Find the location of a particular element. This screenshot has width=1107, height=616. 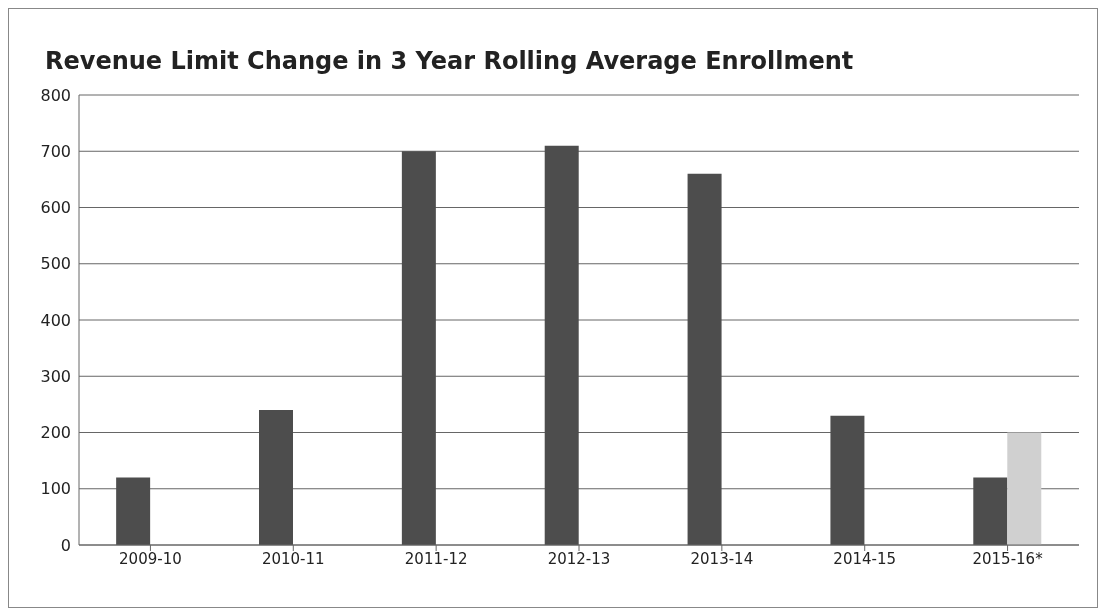

x-tick-label: 2012-13 is located at coordinates (579, 558).